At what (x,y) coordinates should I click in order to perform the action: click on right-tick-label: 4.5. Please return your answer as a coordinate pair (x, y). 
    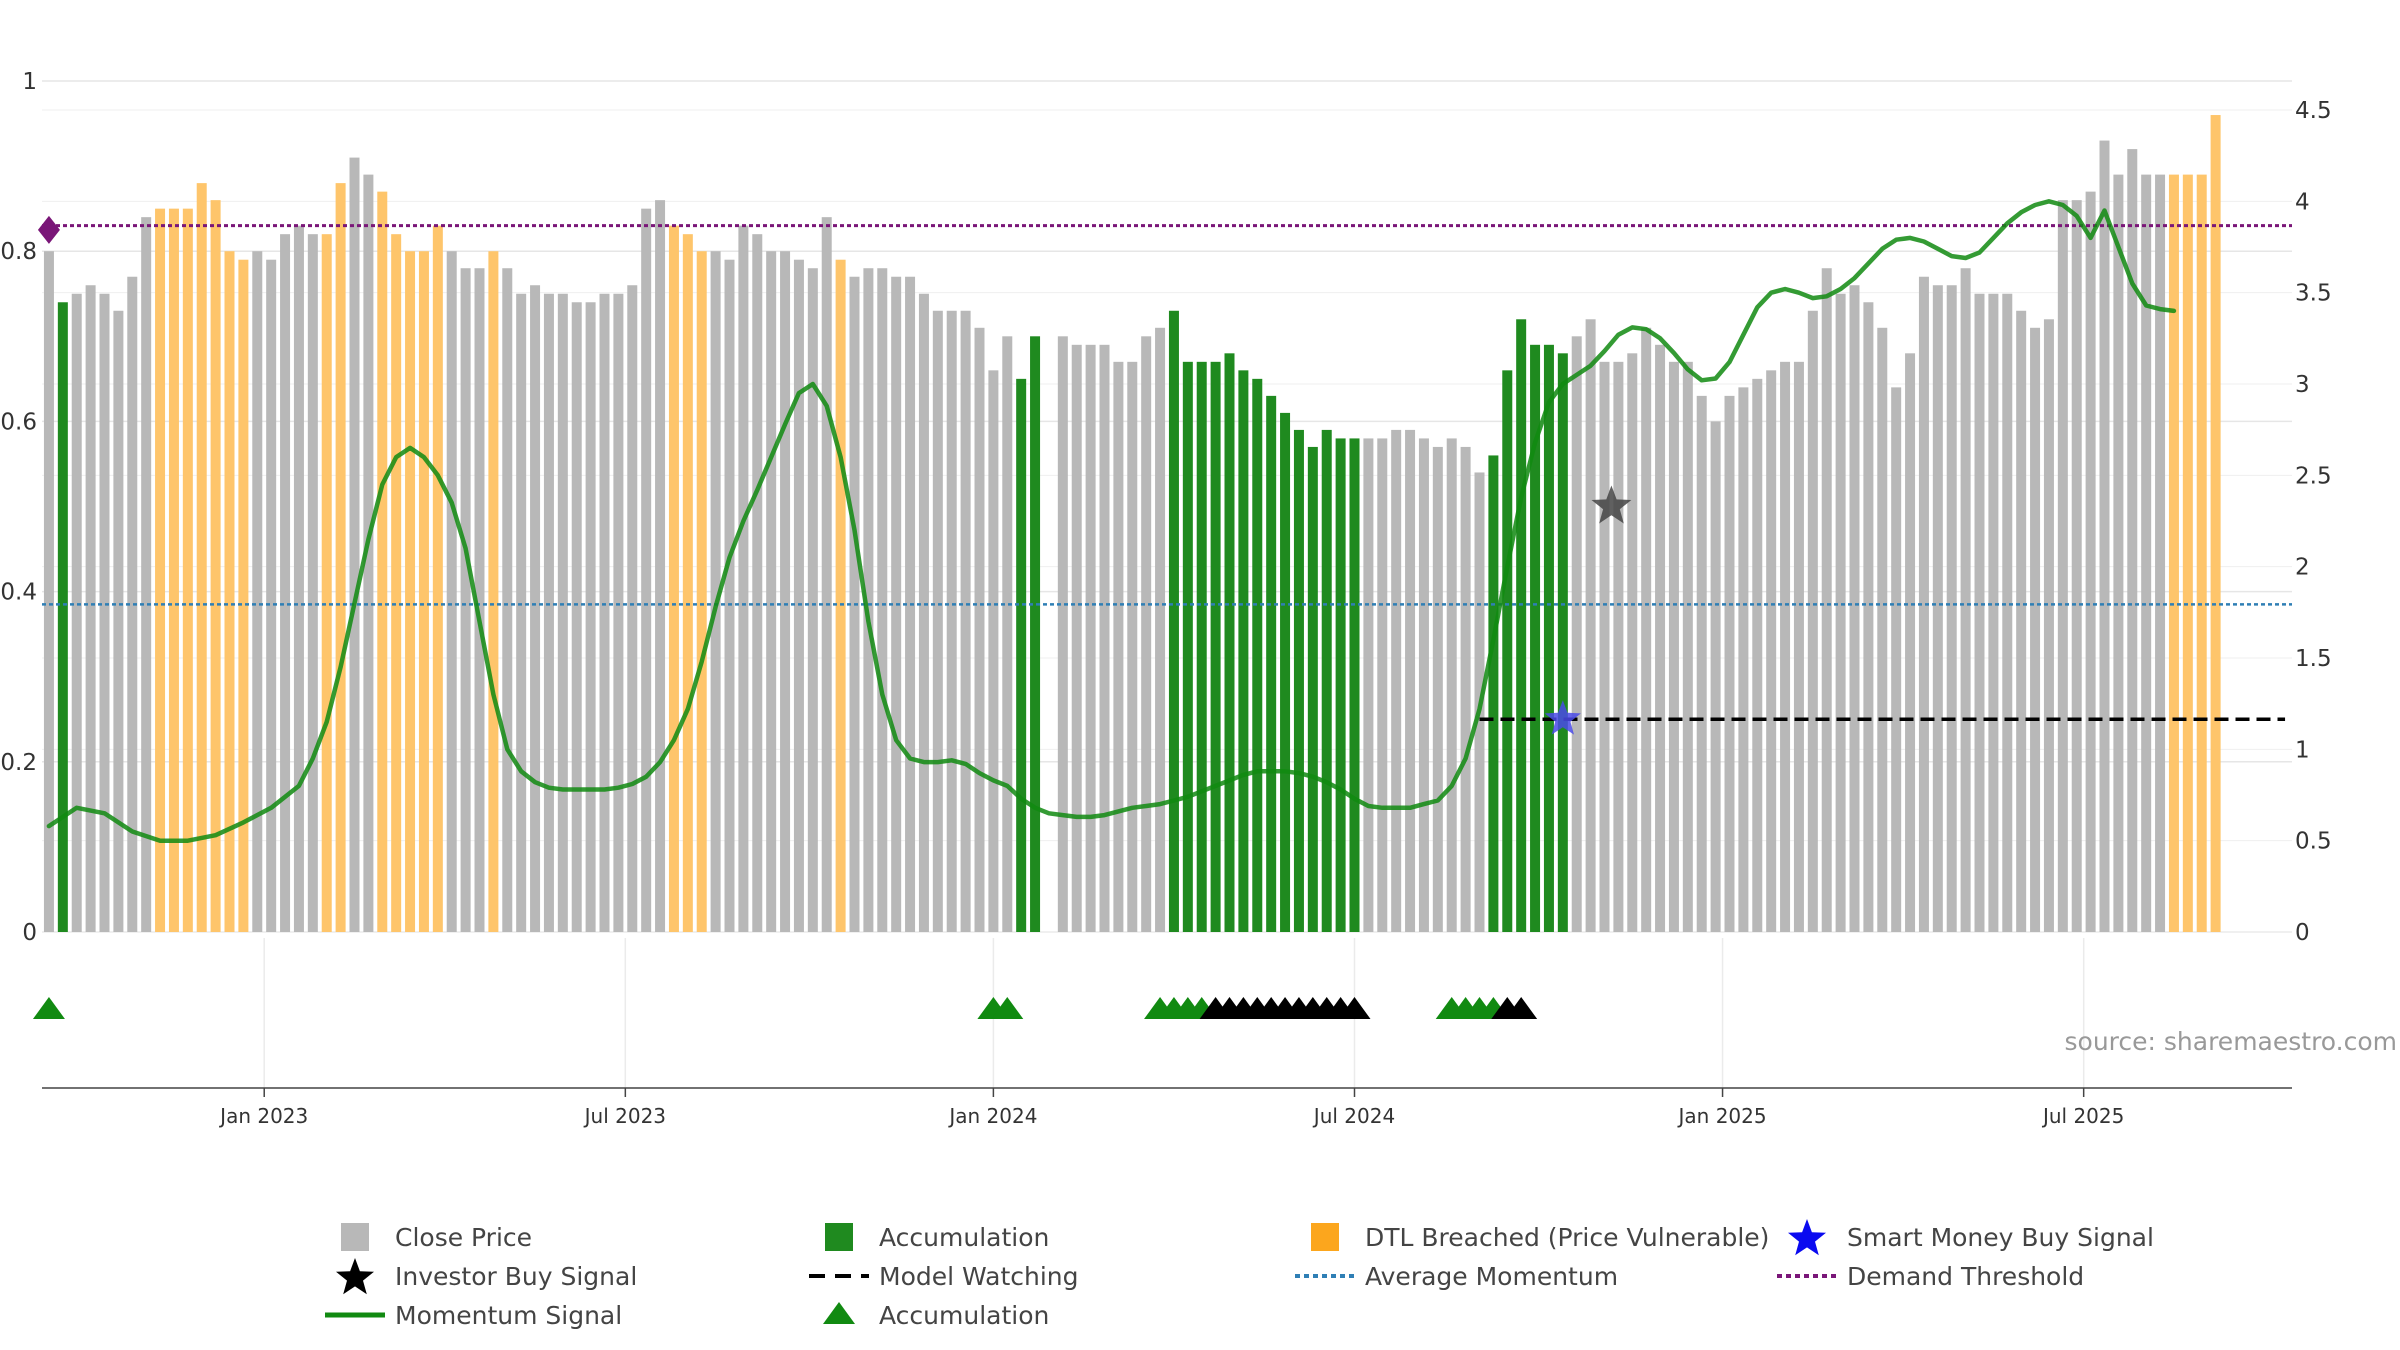
    Looking at the image, I should click on (2313, 111).